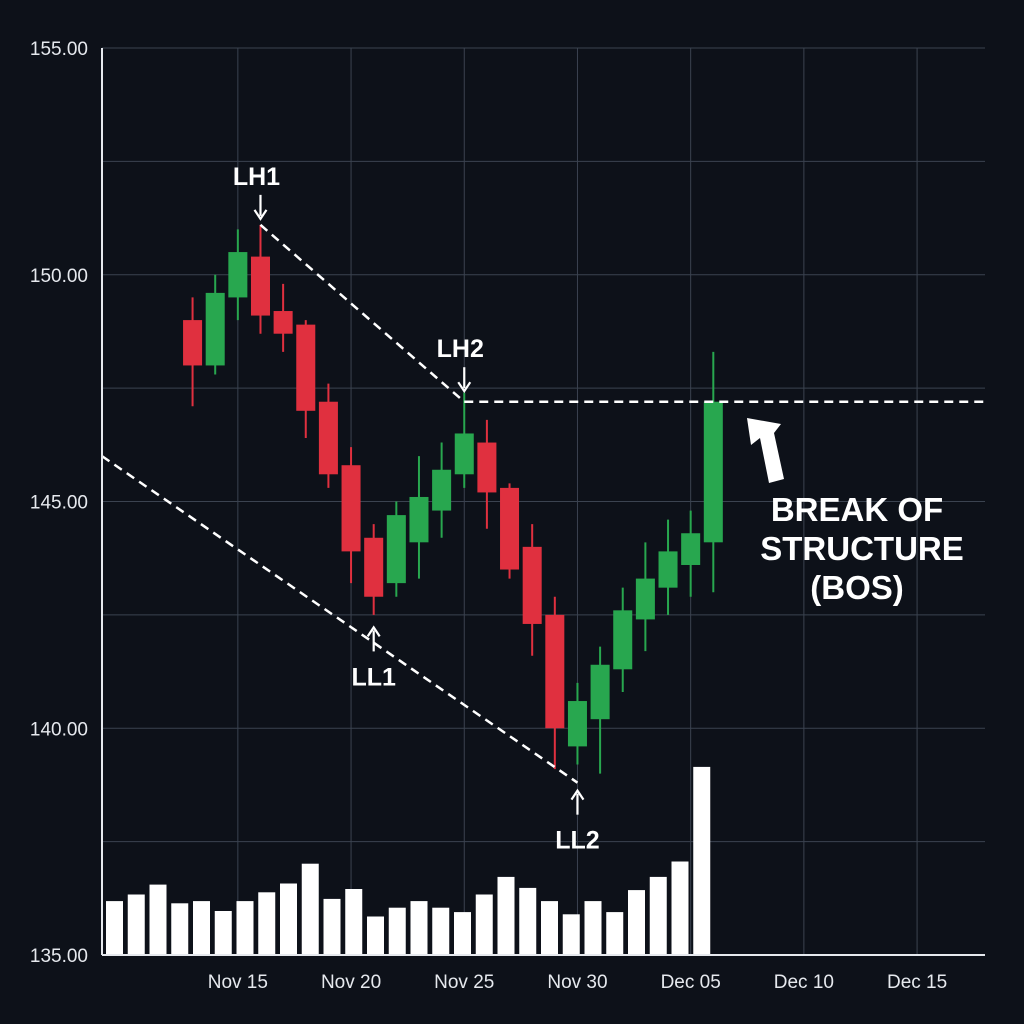 This screenshot has height=1024, width=1024. What do you see at coordinates (464, 982) in the screenshot?
I see `x-tick-label: Nov 25` at bounding box center [464, 982].